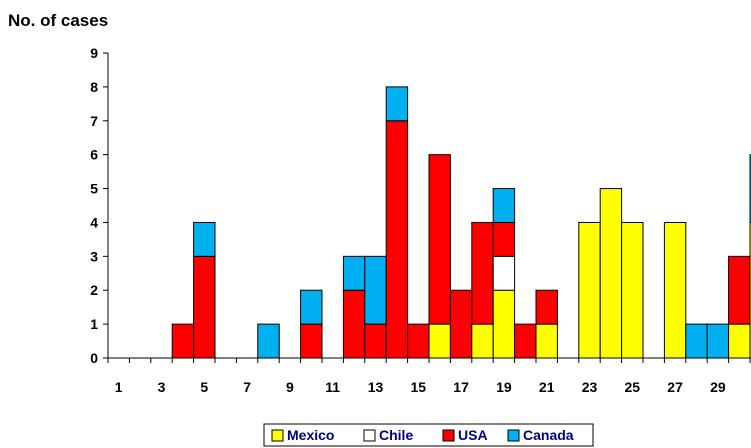  I want to click on x-tick-labels: 135791113151719212325272931, so click(420, 387).